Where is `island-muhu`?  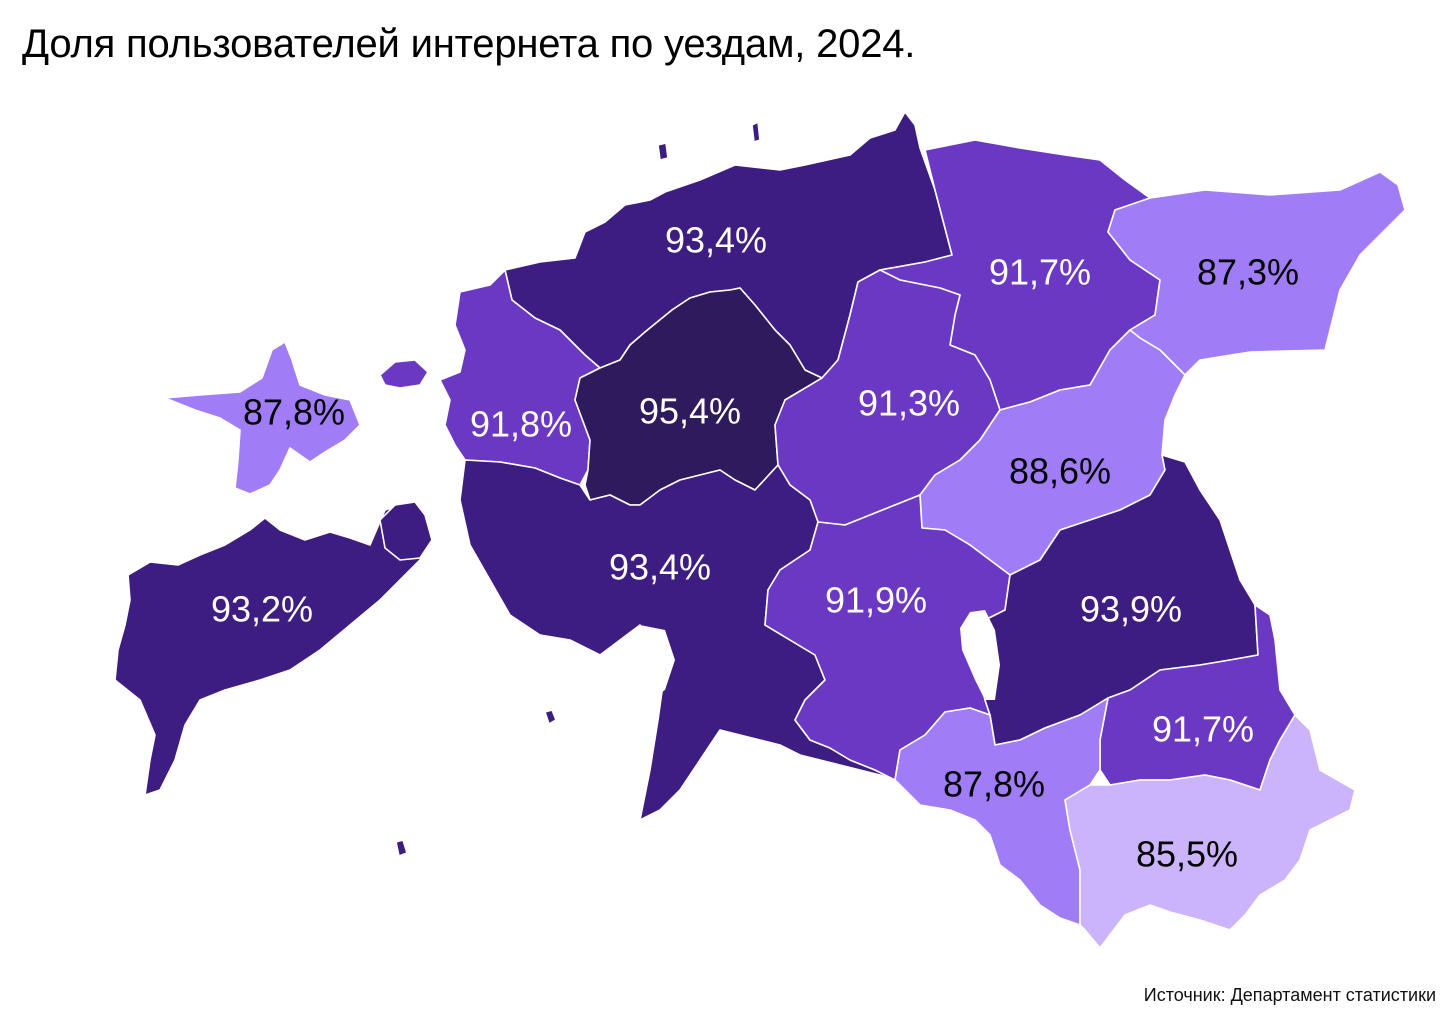
island-muhu is located at coordinates (406, 531).